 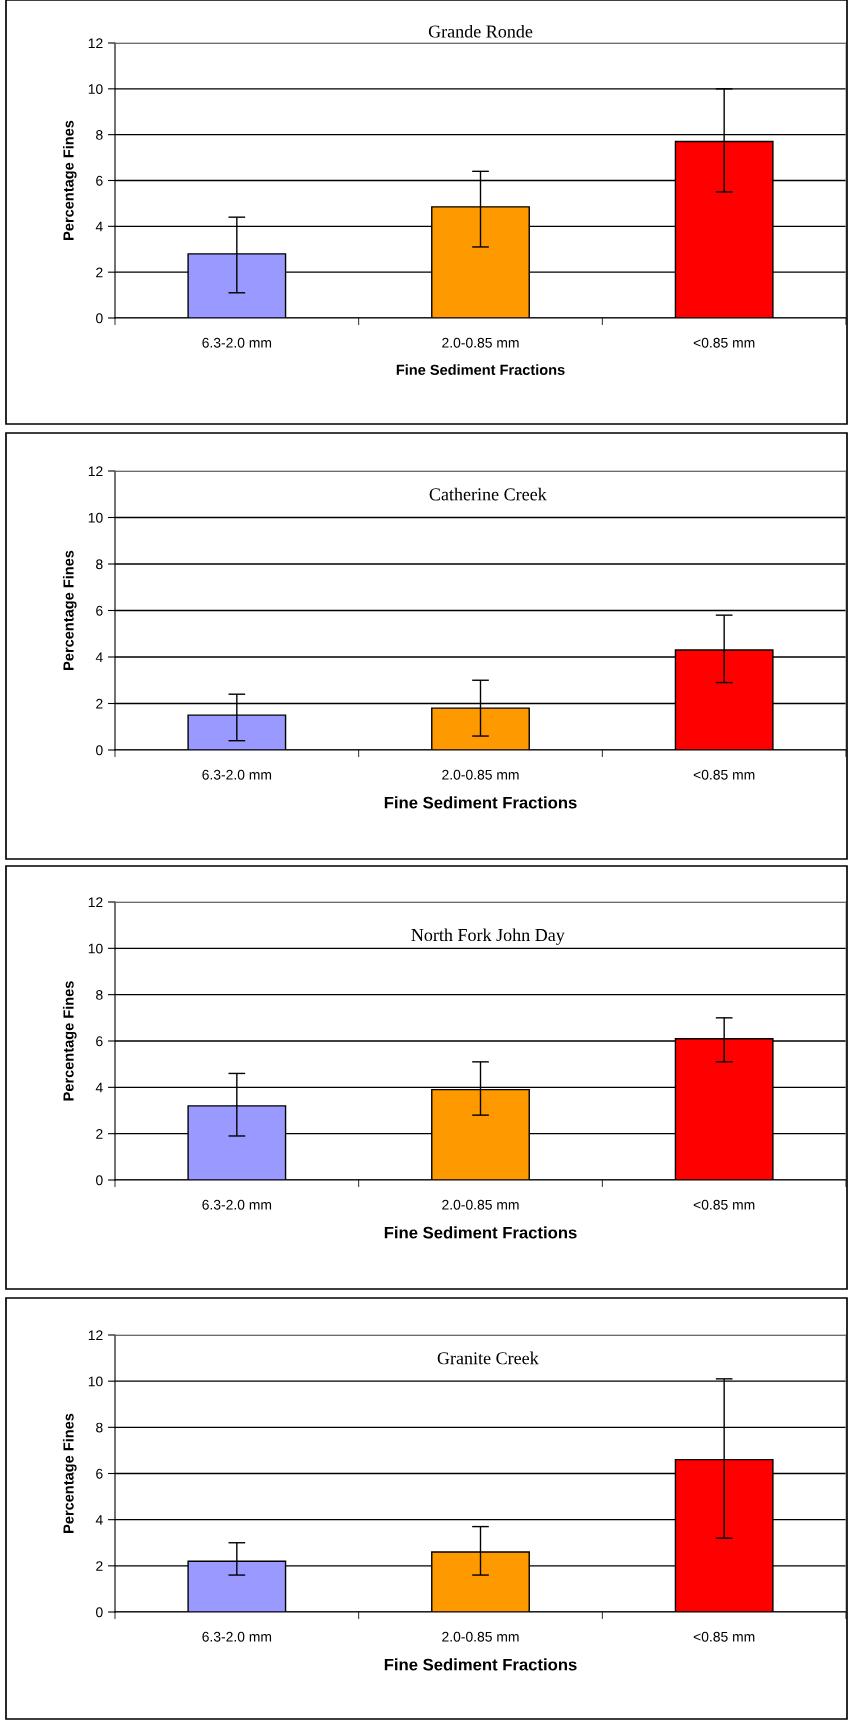 I want to click on text: North Fork John Day, so click(x=488, y=936).